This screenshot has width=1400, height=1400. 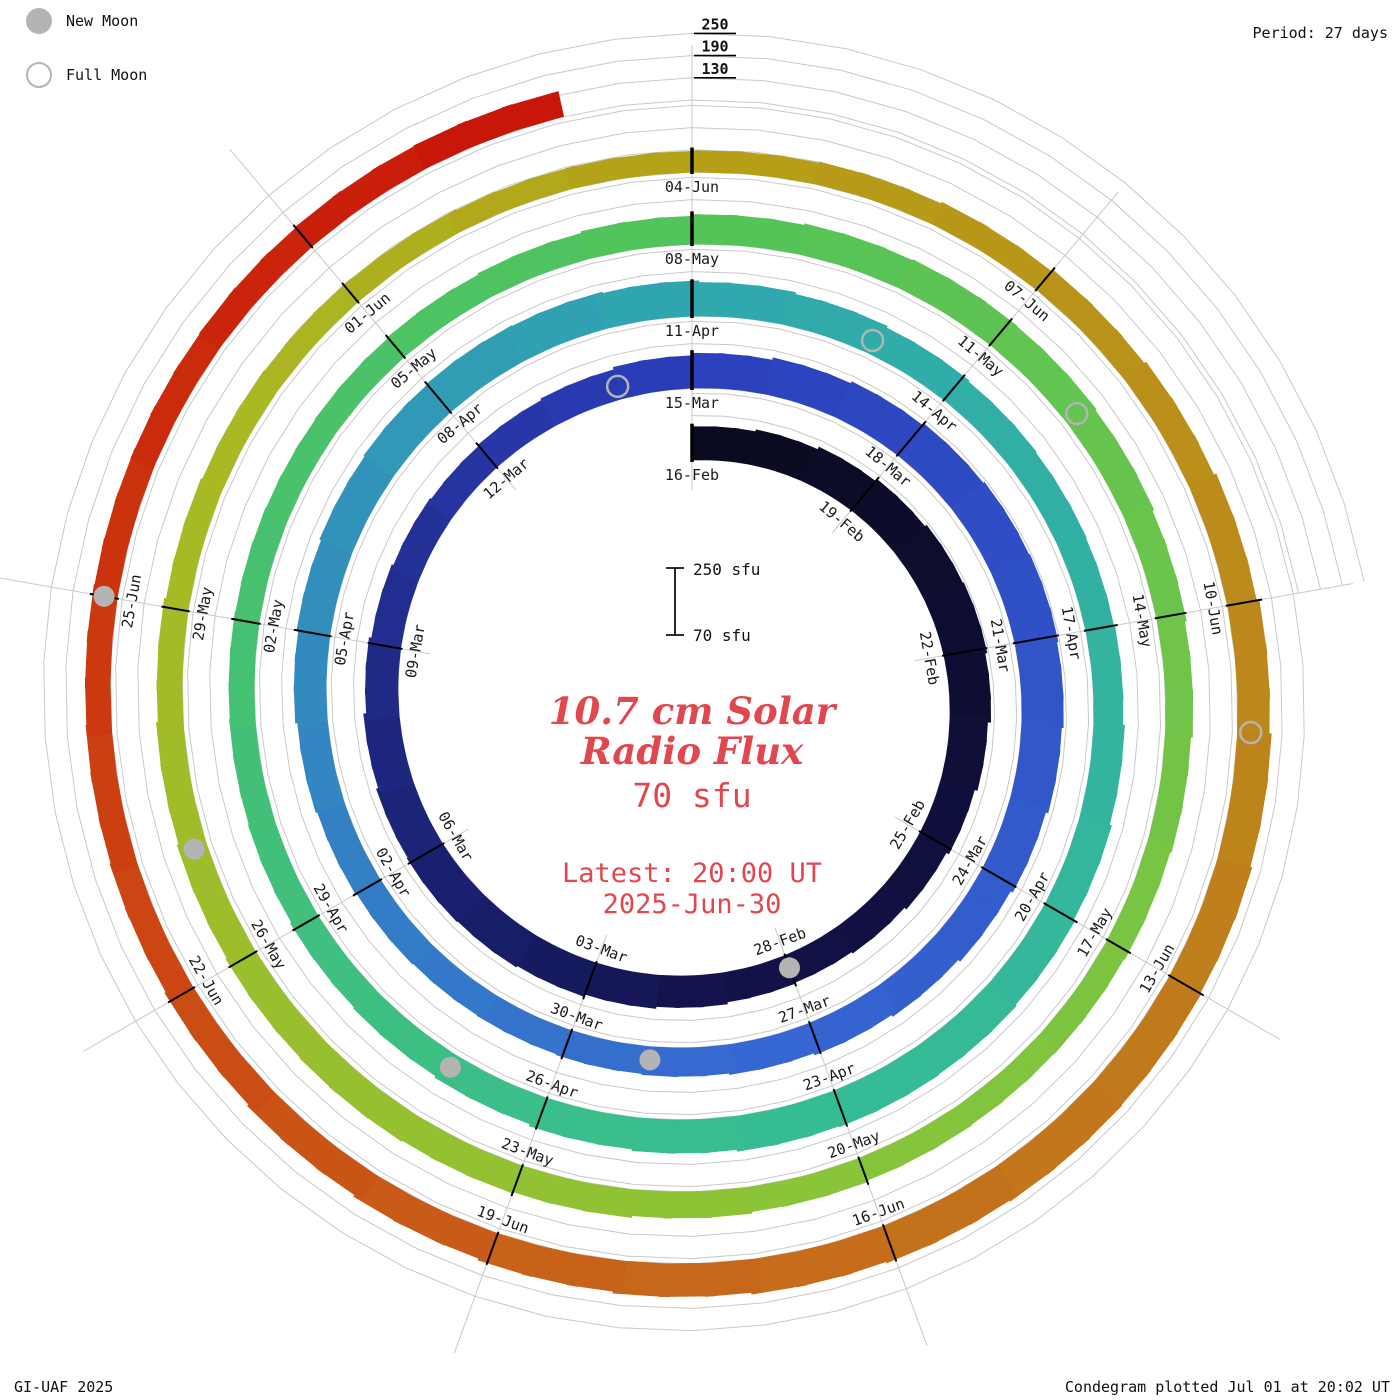 I want to click on latest-time-label: Latest: 20:00 UT, so click(x=692, y=873).